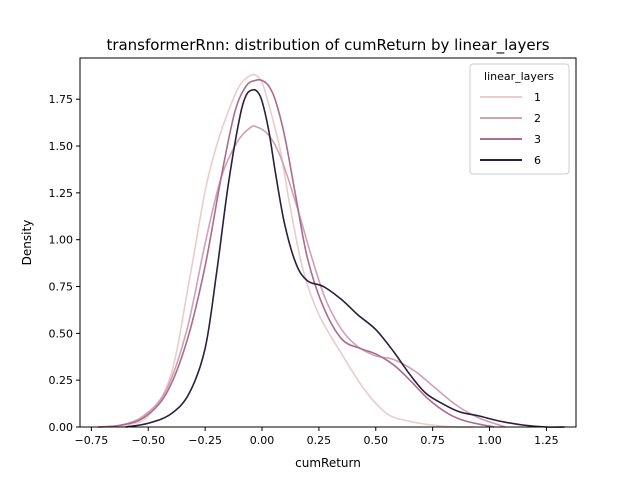 Image resolution: width=640 pixels, height=480 pixels. What do you see at coordinates (537, 160) in the screenshot?
I see `legend-label-6: 6` at bounding box center [537, 160].